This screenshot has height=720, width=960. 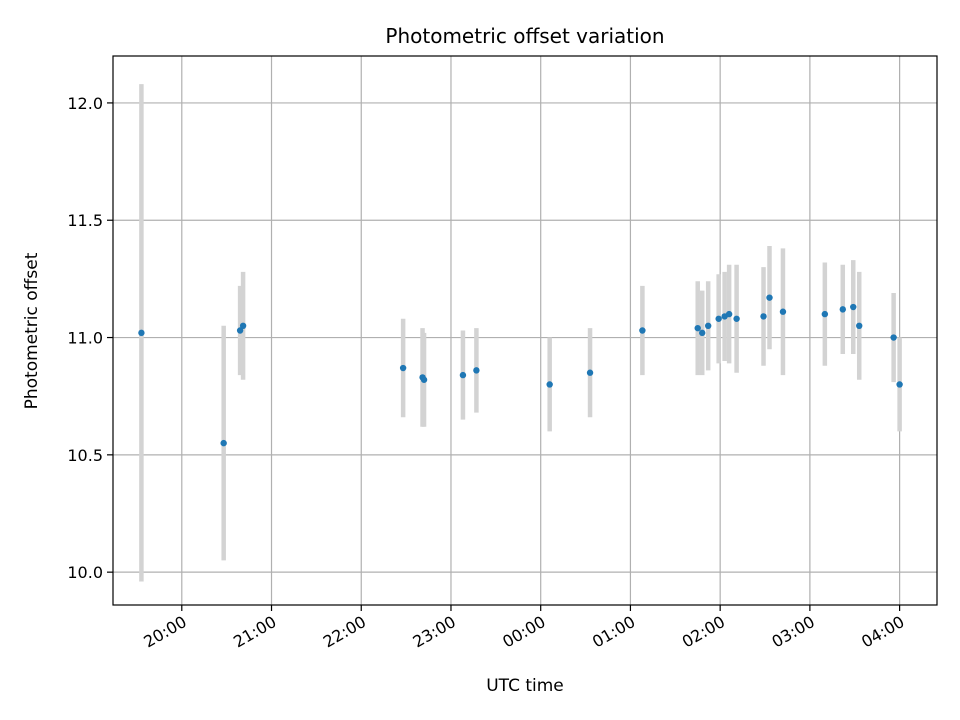 I want to click on y-tick-label: 10.5, so click(x=85, y=455).